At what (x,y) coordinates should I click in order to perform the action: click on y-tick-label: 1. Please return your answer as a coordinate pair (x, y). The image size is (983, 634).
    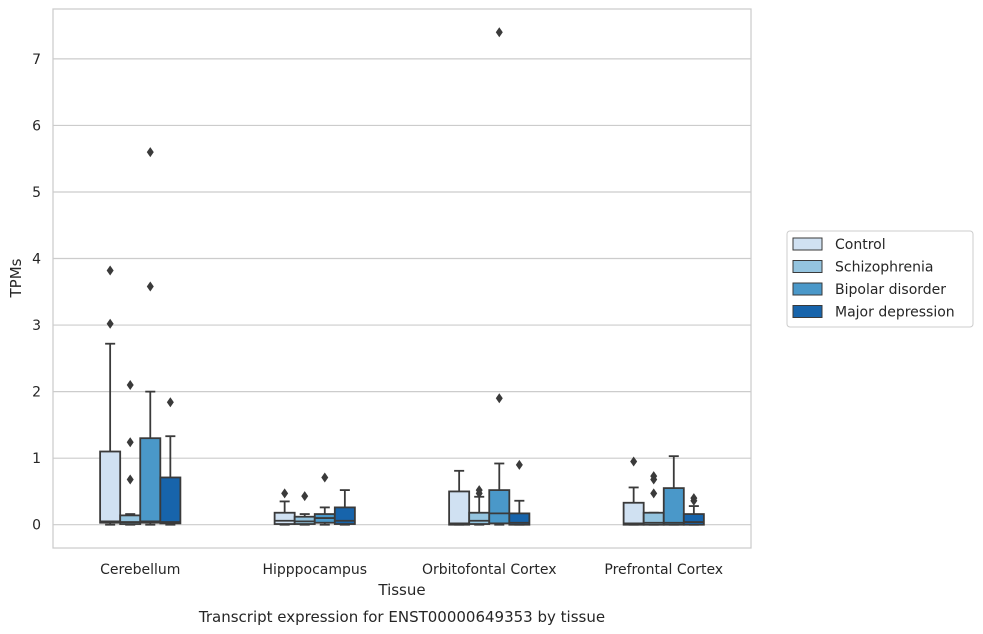
    Looking at the image, I should click on (36, 459).